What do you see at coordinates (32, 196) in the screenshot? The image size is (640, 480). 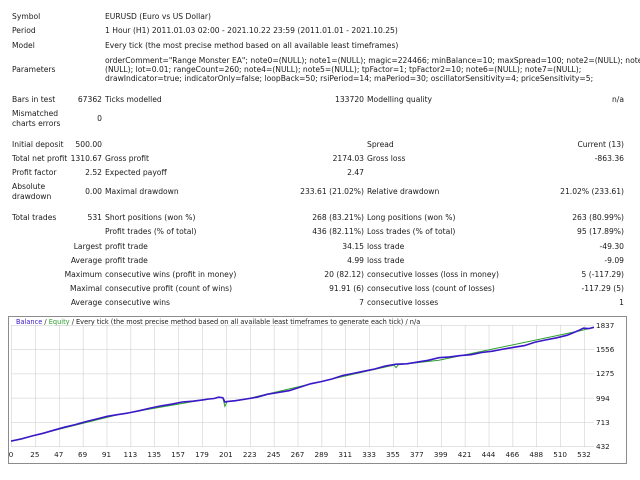 I see `absolute-drawdown-label-2: drawdown` at bounding box center [32, 196].